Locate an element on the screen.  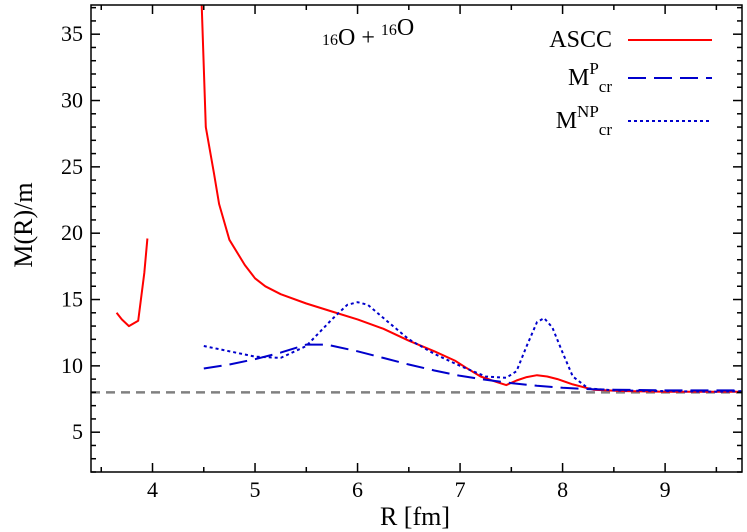
x-tick-label: 4 is located at coordinates (152, 489).